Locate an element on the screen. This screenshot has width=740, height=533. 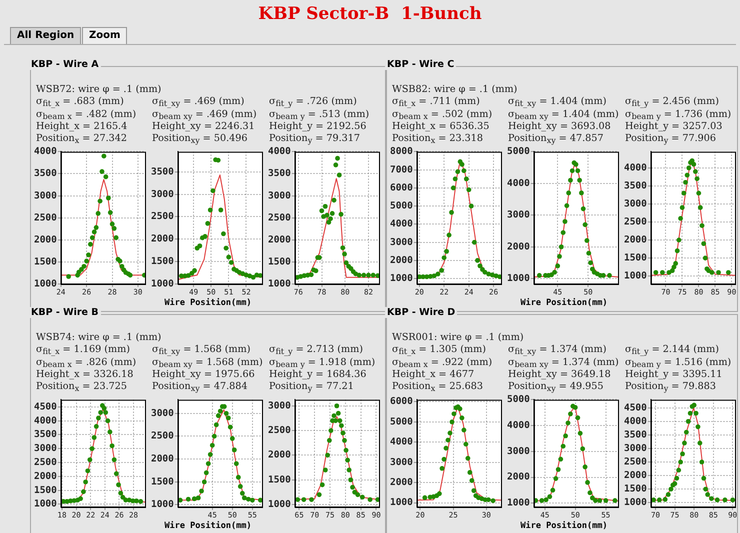
y-tick-label: 8000 is located at coordinates (402, 152).